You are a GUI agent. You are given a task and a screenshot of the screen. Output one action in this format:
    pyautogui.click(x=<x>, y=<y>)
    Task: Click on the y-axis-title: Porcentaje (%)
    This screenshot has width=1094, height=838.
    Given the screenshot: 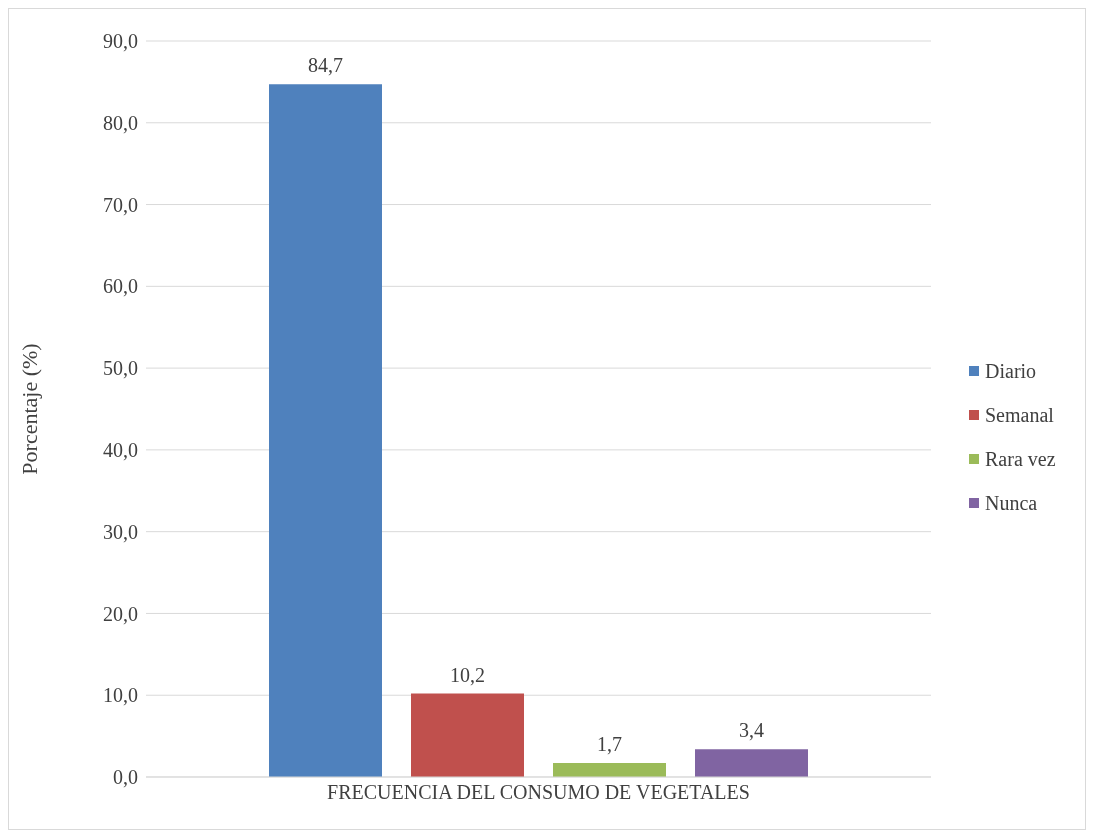 What is the action you would take?
    pyautogui.click(x=29, y=409)
    